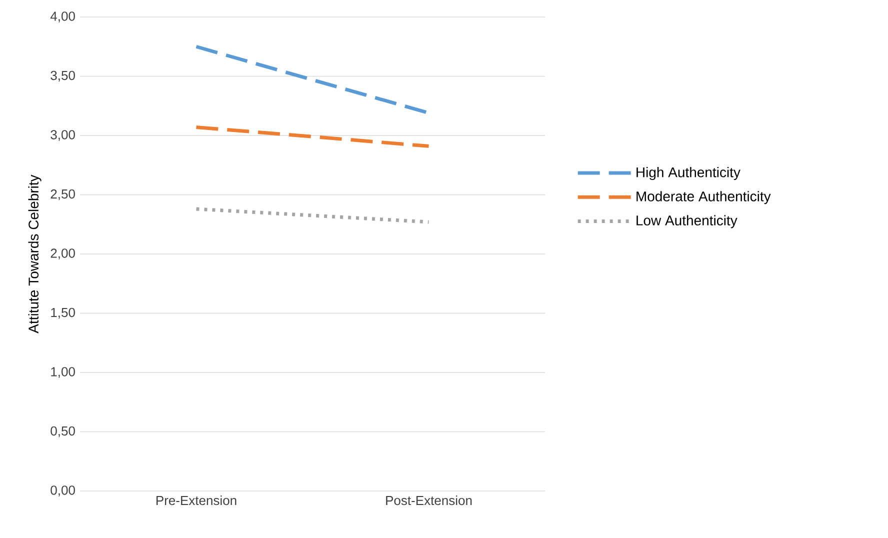 Image resolution: width=888 pixels, height=538 pixels. Describe the element at coordinates (63, 313) in the screenshot. I see `y-tick-label: 1,50` at that location.